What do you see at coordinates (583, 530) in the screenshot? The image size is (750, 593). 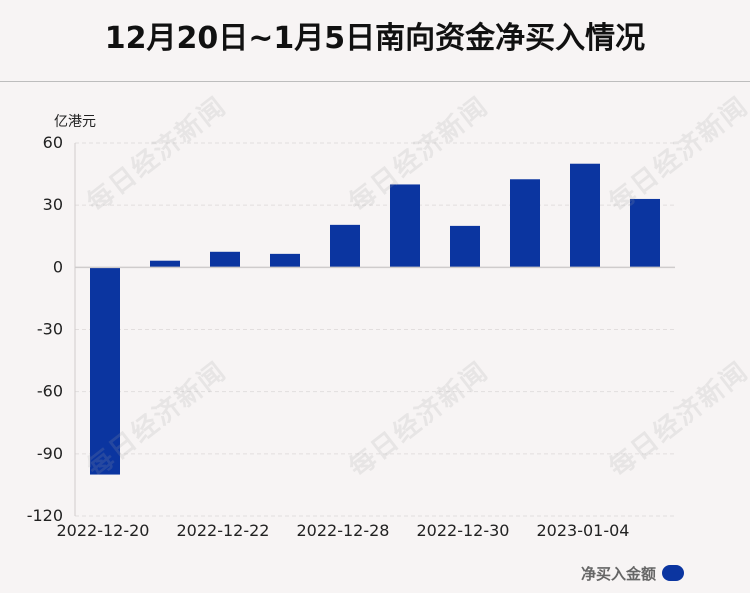 I see `x-tick-label: 2023-01-04` at bounding box center [583, 530].